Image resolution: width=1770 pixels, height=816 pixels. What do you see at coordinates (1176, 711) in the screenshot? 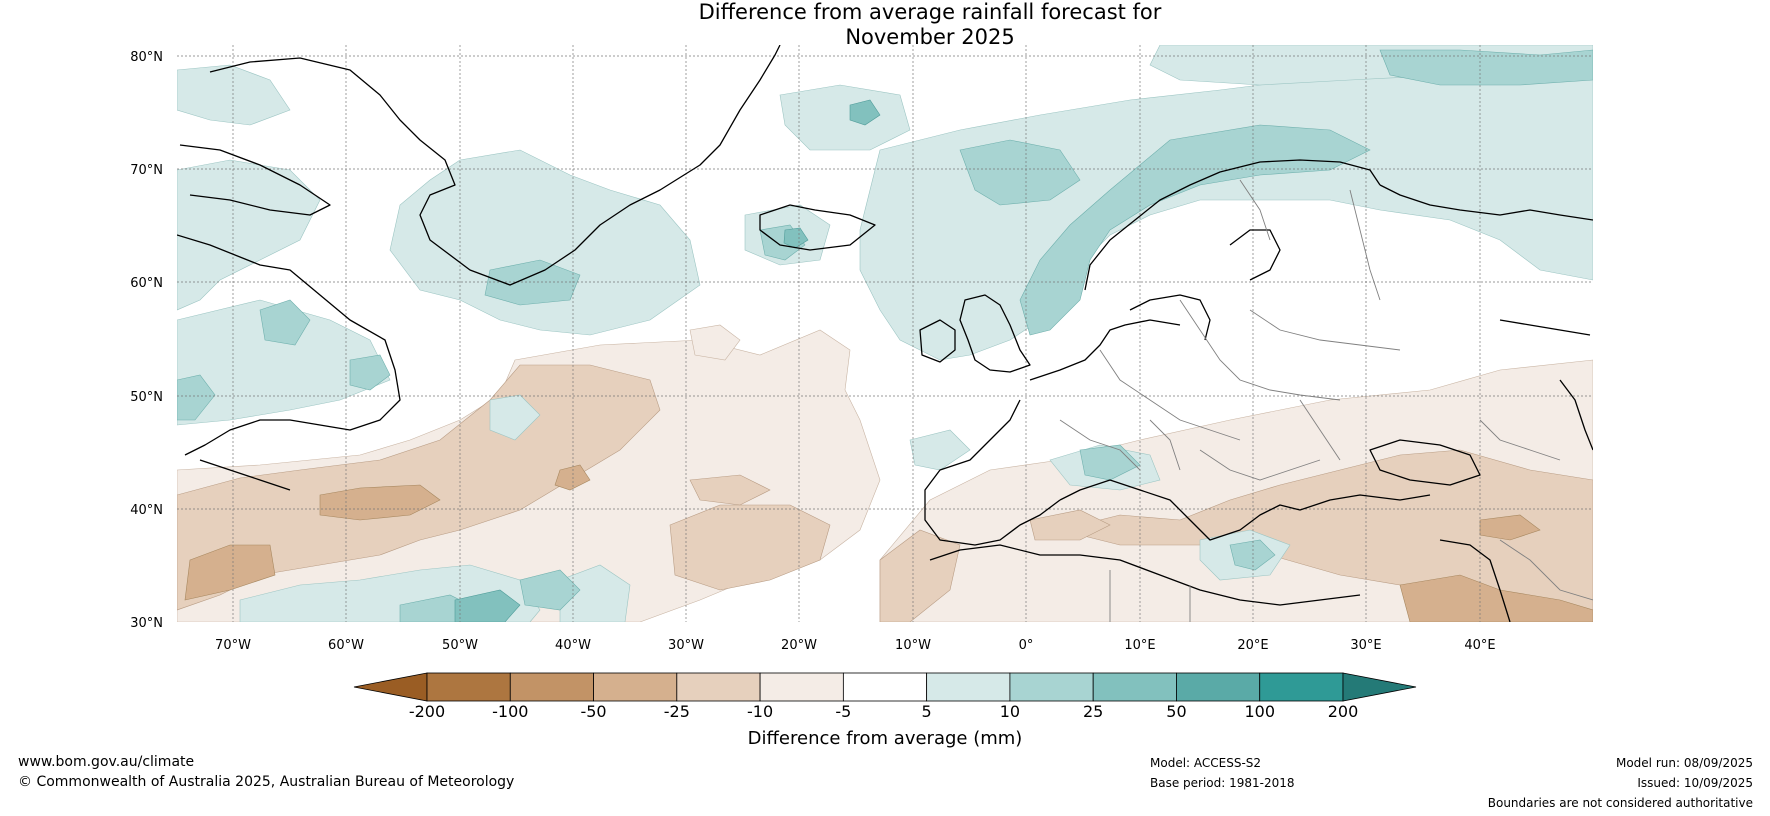
I see `colorbar-tick-label: 50` at bounding box center [1176, 711].